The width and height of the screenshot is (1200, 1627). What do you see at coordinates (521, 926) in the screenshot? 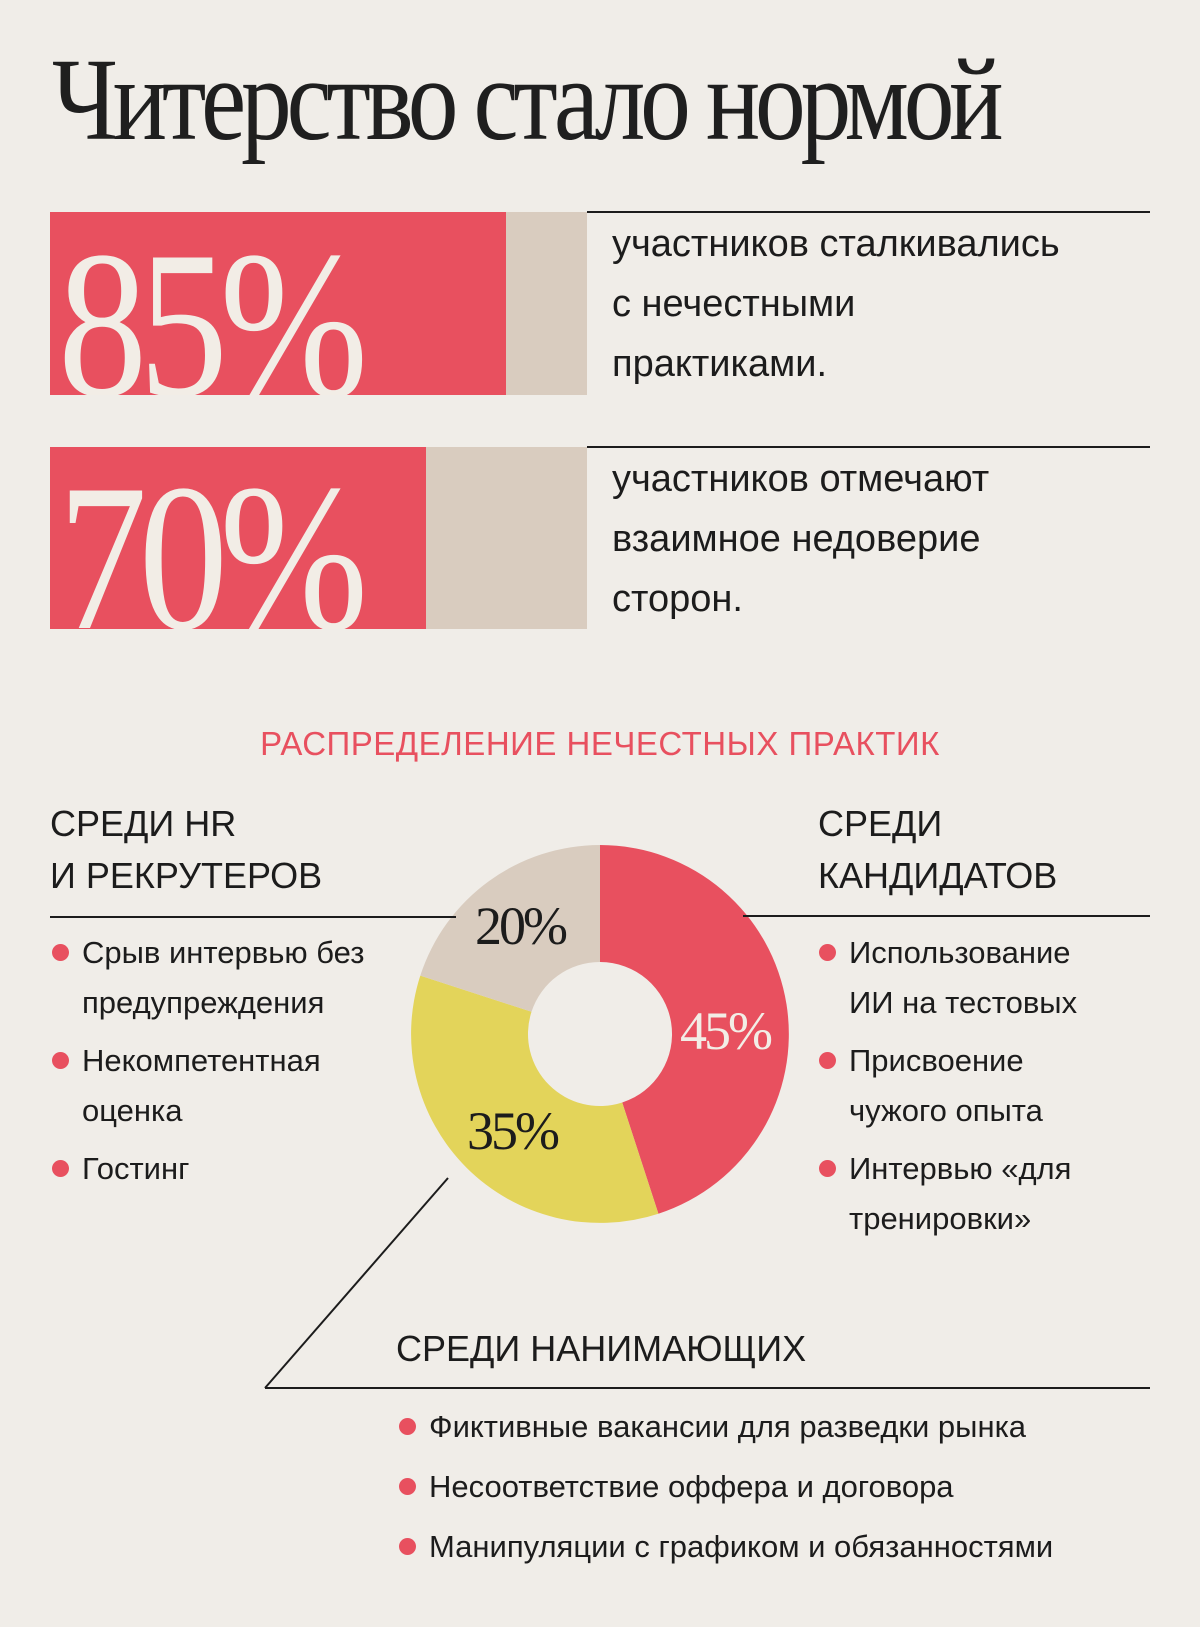
I see `donut-label-hr: 20%` at bounding box center [521, 926].